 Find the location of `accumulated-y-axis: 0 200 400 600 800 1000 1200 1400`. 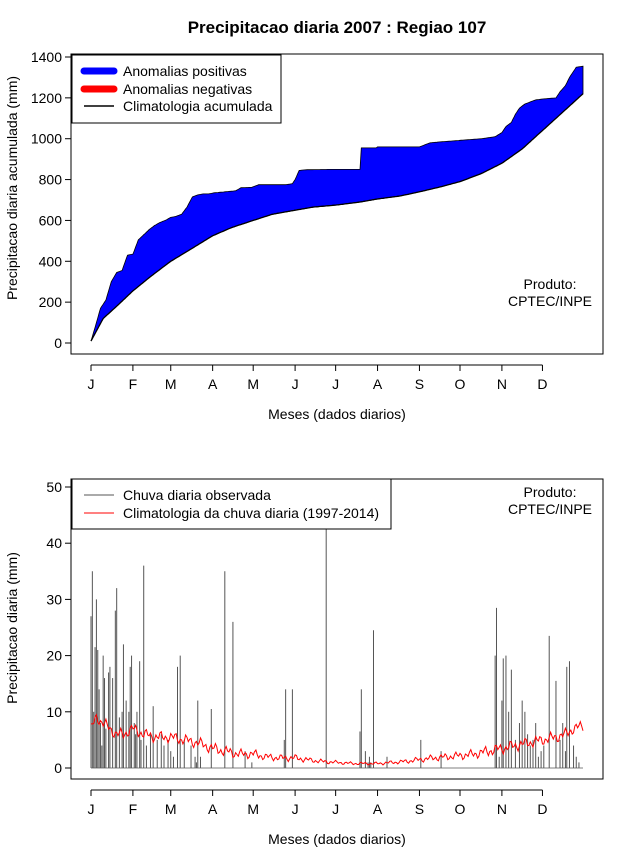

accumulated-y-axis: 0 200 400 600 800 1000 1200 1400 is located at coordinates (51, 200).